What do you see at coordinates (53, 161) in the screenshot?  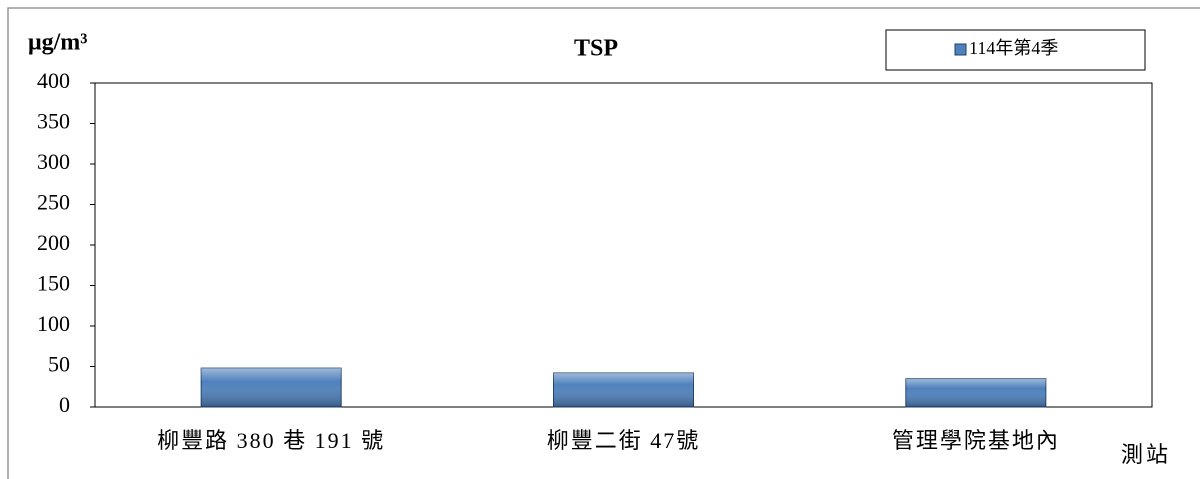 I see `y-tick-label: 300` at bounding box center [53, 161].